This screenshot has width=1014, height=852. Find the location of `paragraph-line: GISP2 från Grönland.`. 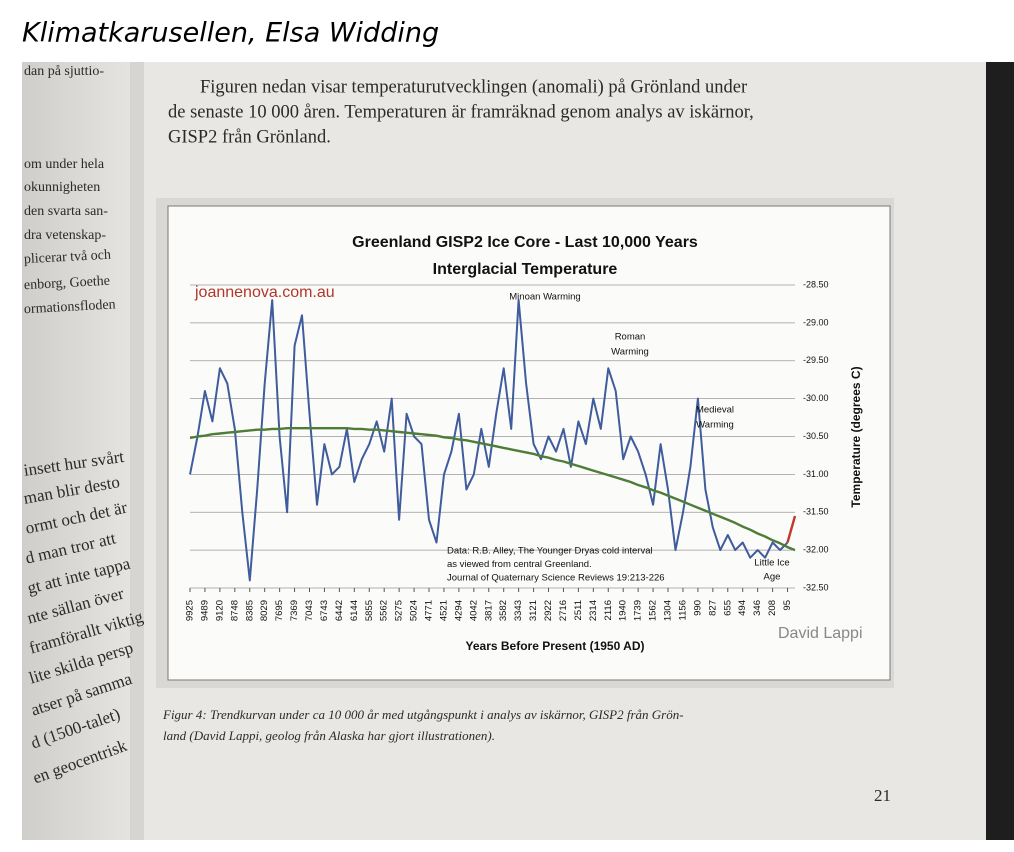

paragraph-line: GISP2 från Grönland. is located at coordinates (249, 137).